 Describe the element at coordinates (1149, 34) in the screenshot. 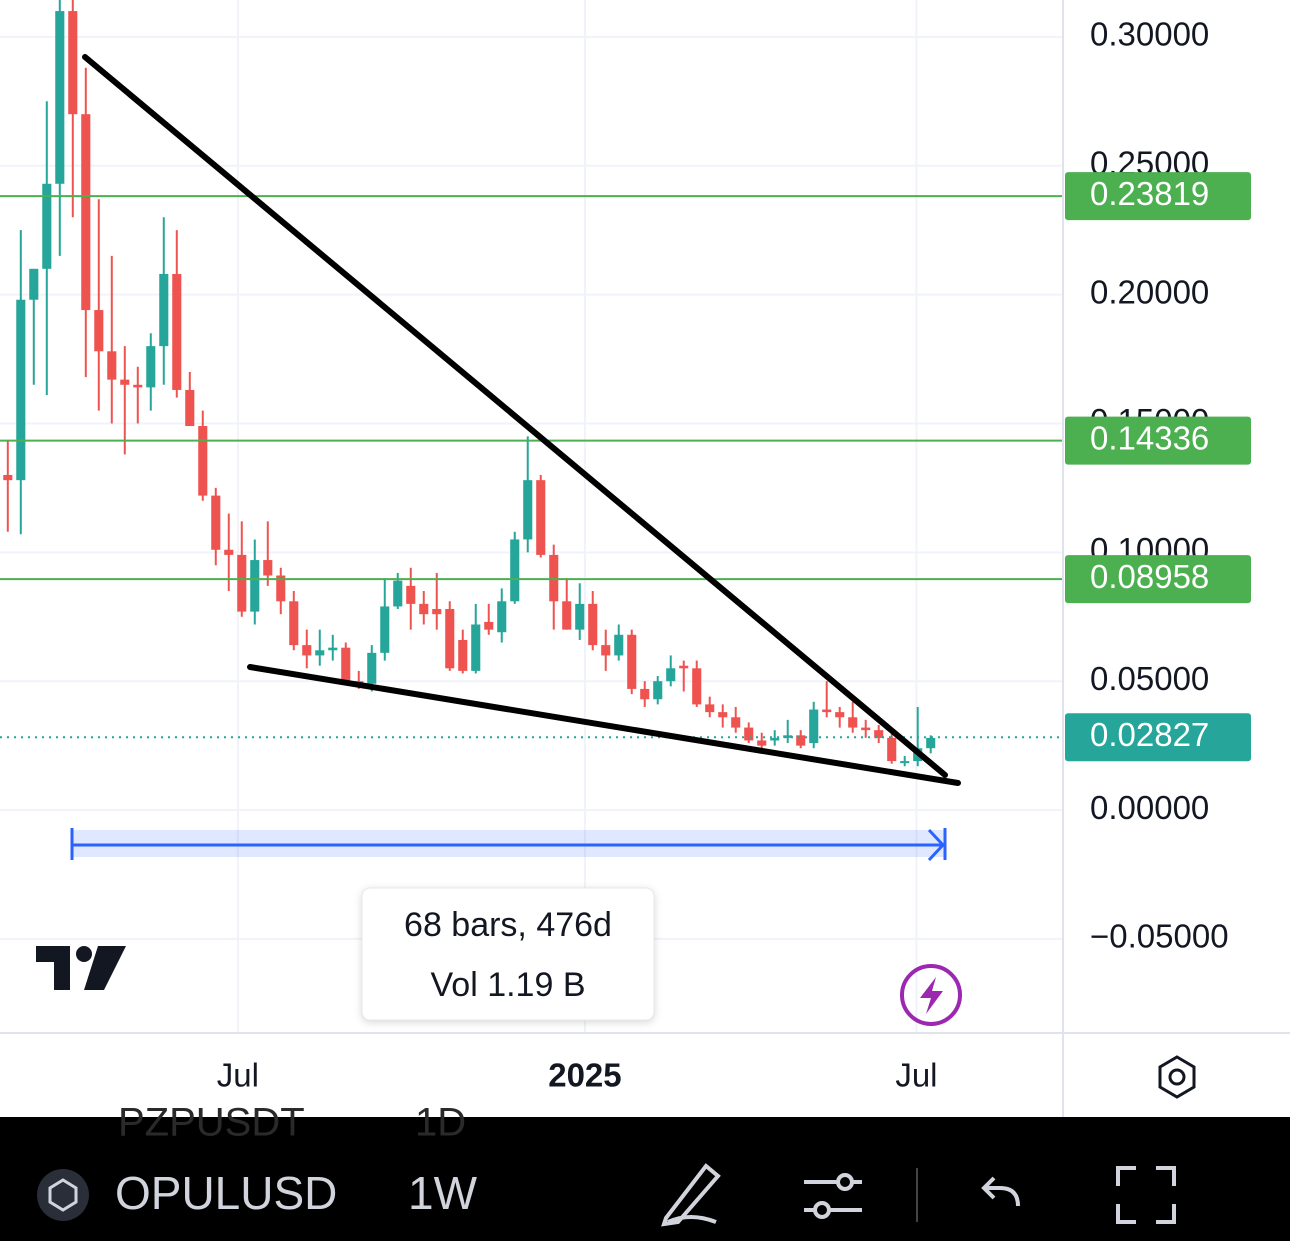

I see `y-tick-label: 0.30000` at that location.